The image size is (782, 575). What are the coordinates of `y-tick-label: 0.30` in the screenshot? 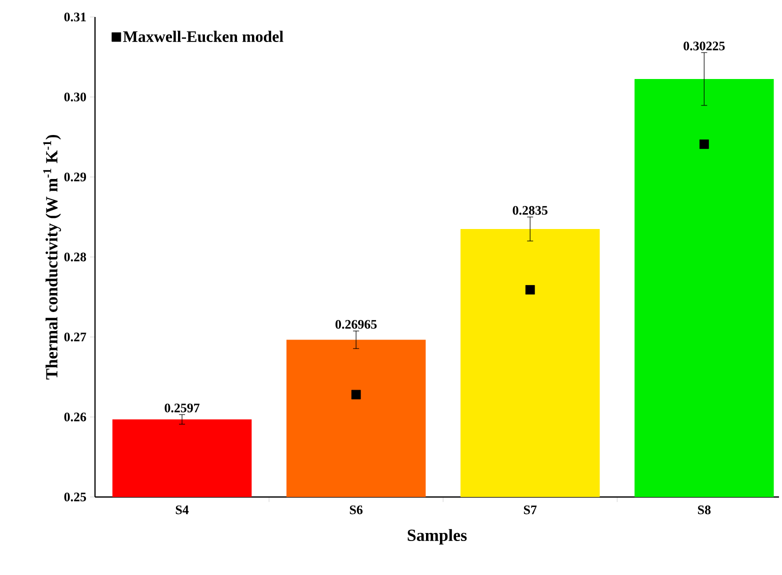 It's located at (75, 97).